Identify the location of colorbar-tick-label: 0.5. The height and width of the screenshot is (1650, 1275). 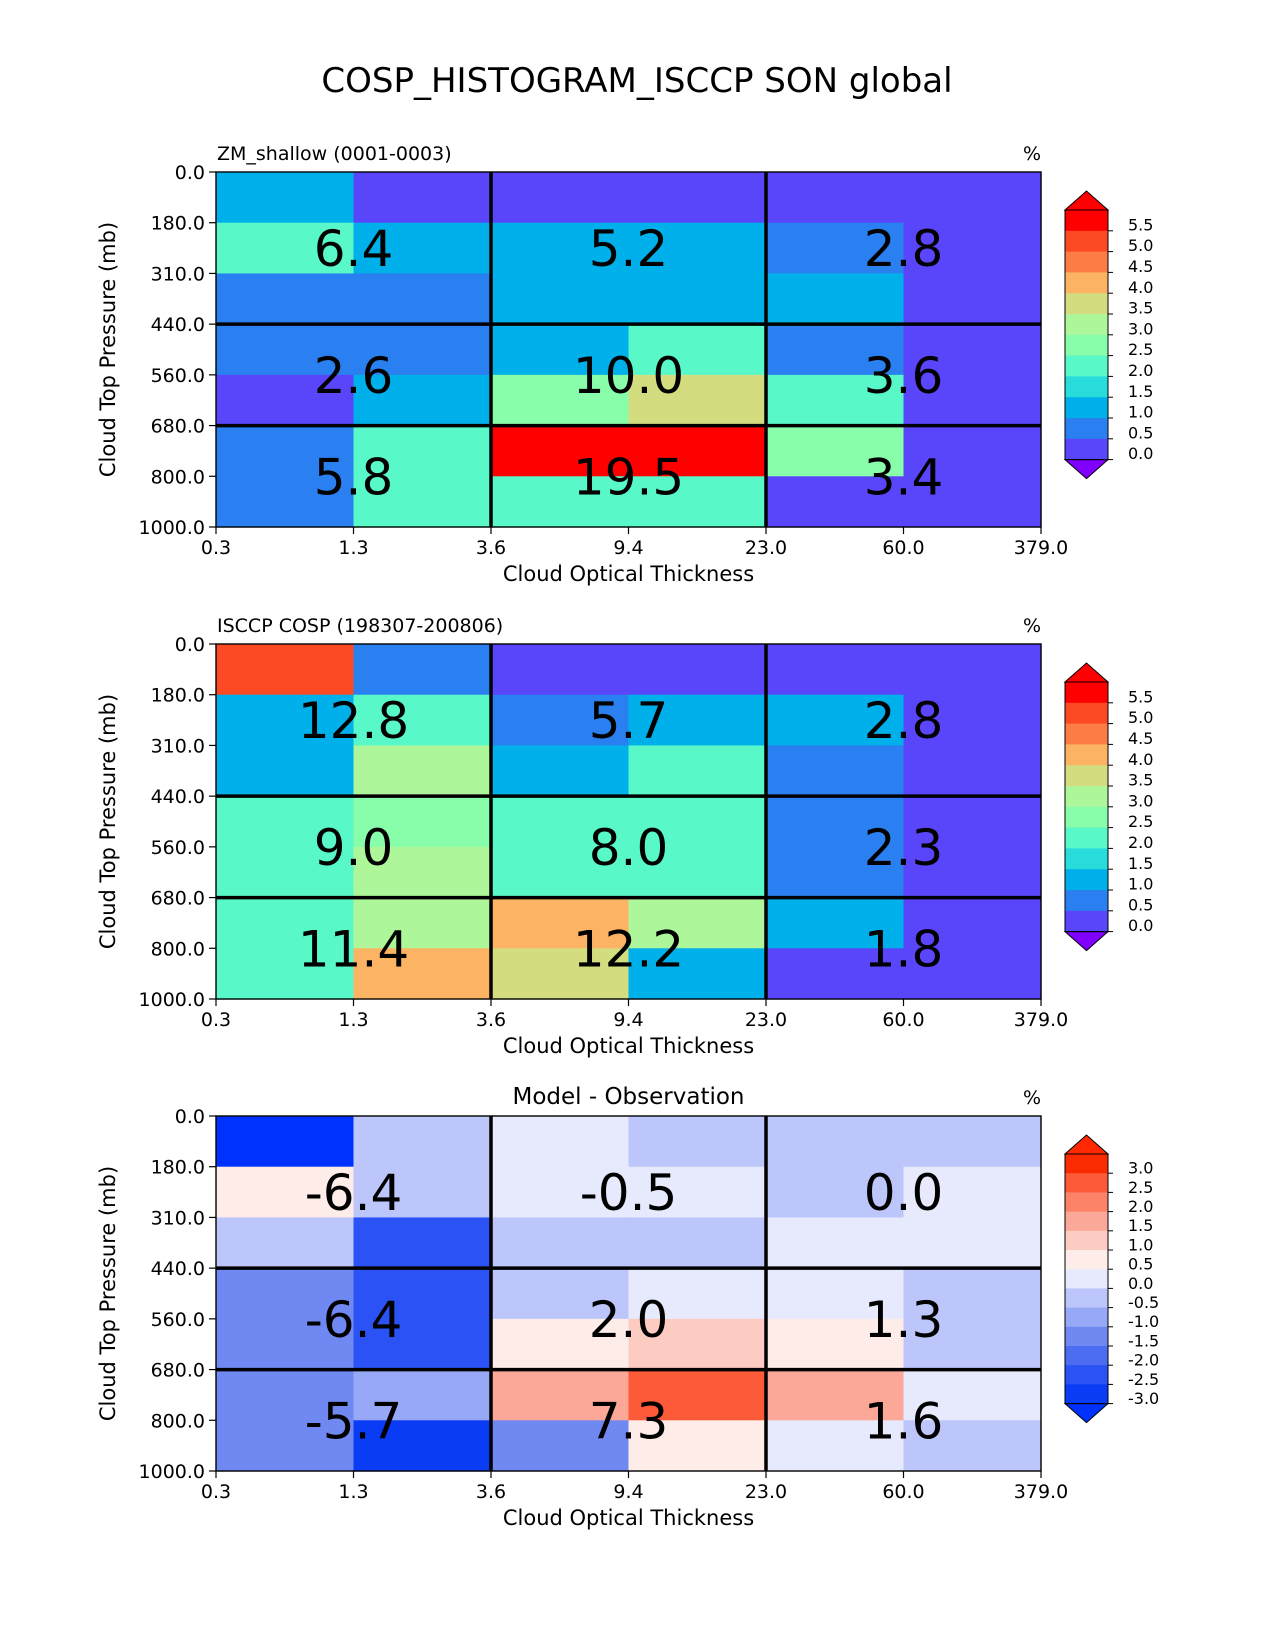
(1140, 1264).